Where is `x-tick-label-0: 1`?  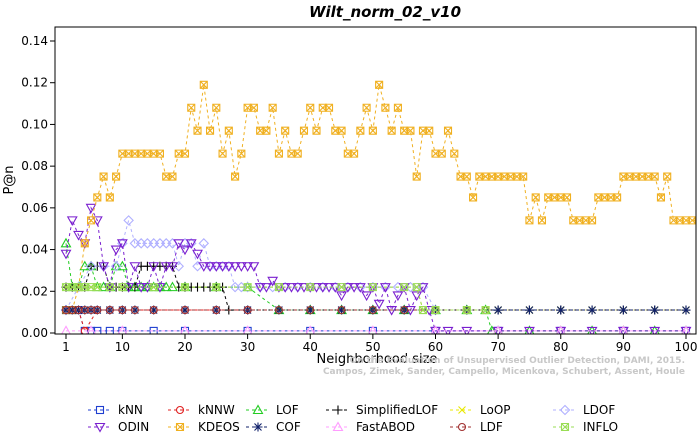 x-tick-label-0: 1 is located at coordinates (66, 347).